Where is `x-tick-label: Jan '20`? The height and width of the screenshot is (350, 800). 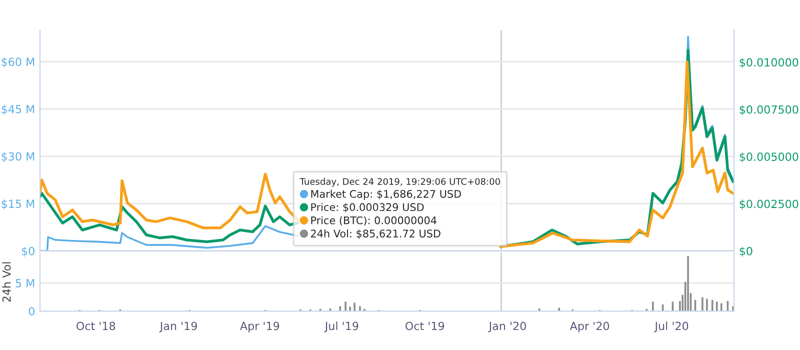
x-tick-label: Jan '20 is located at coordinates (507, 327).